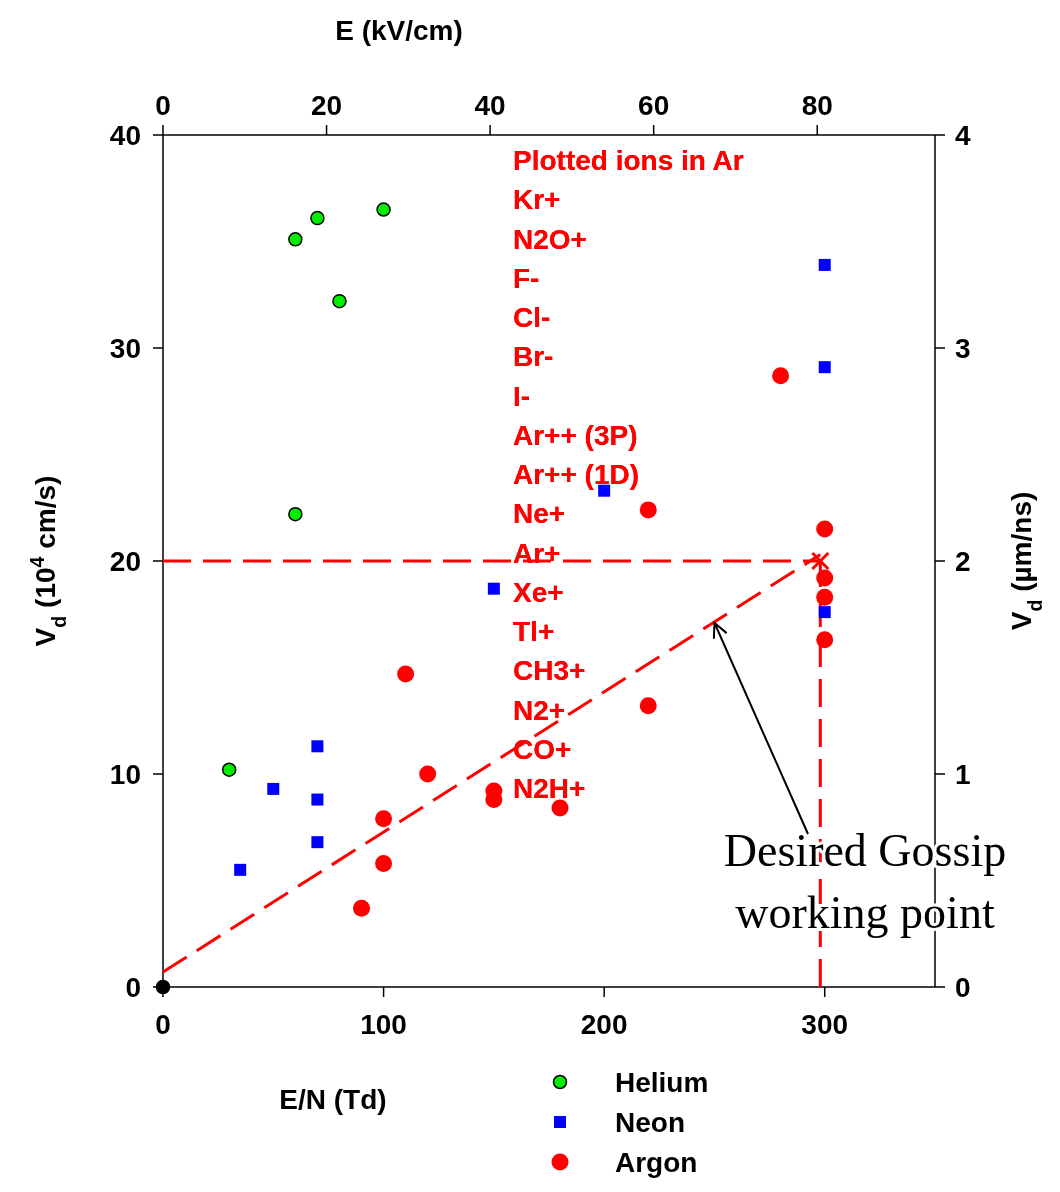  Describe the element at coordinates (383, 1024) in the screenshot. I see `x-tick-label: 100` at that location.